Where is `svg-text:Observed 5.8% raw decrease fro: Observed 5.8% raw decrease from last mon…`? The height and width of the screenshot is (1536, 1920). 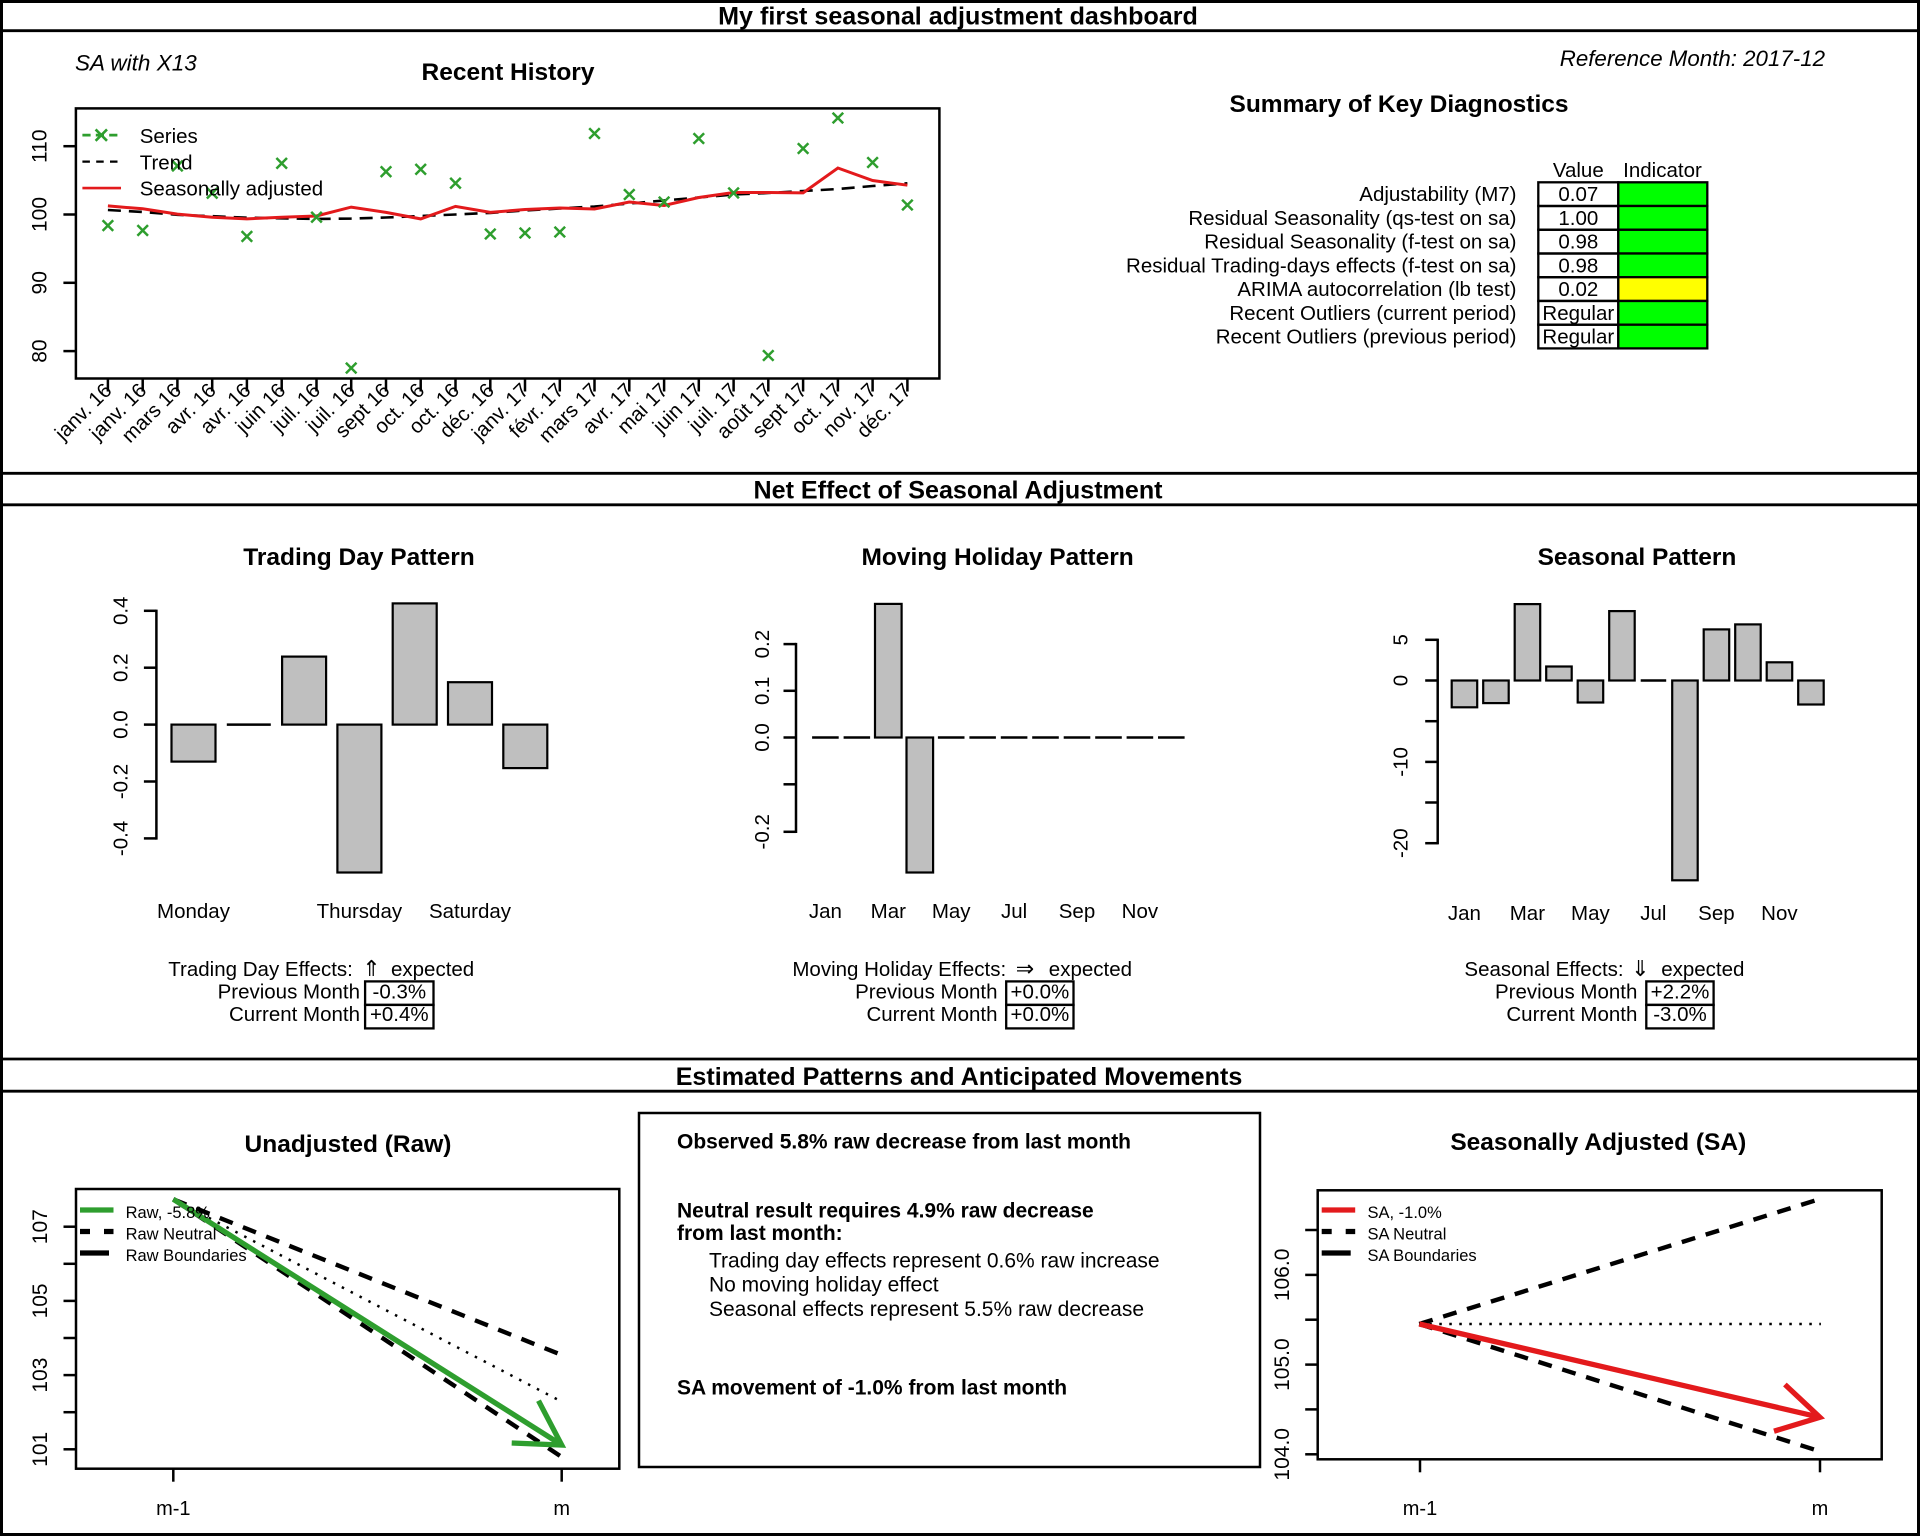
svg-text:Observed 5.8% raw decrease fro: Observed 5.8% raw decrease from last mon… is located at coordinates (904, 1142).